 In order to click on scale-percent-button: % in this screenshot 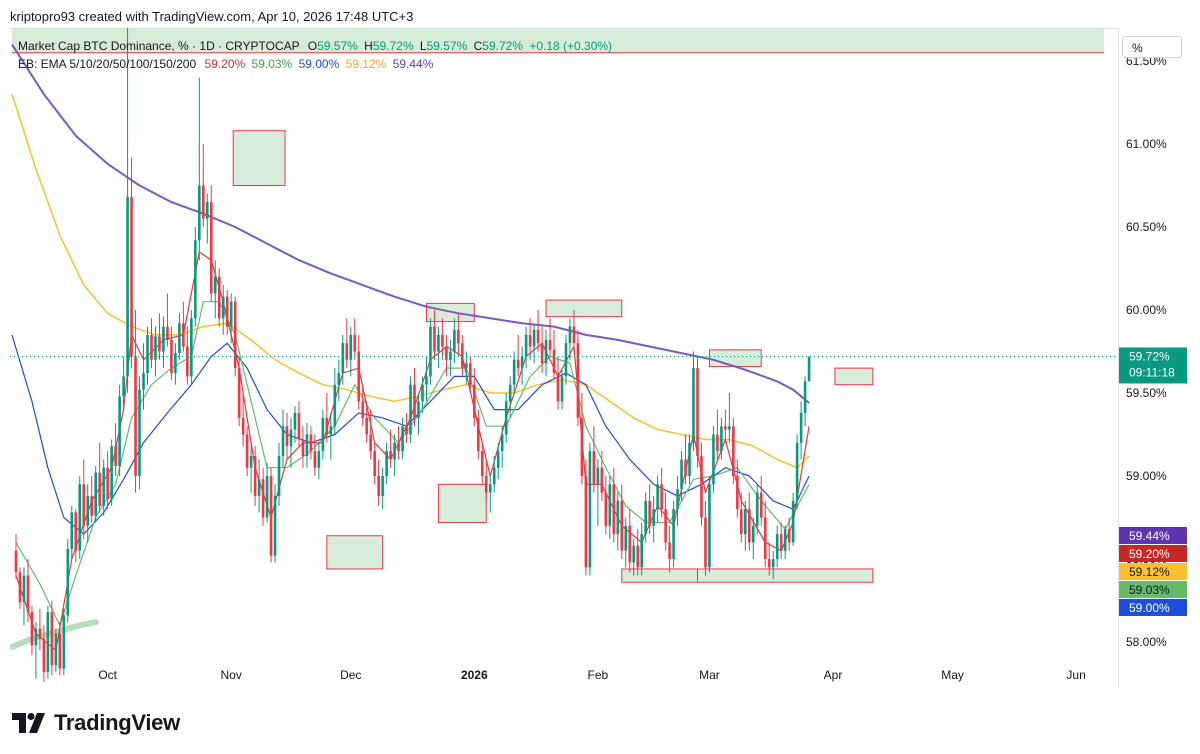, I will do `click(1152, 47)`.